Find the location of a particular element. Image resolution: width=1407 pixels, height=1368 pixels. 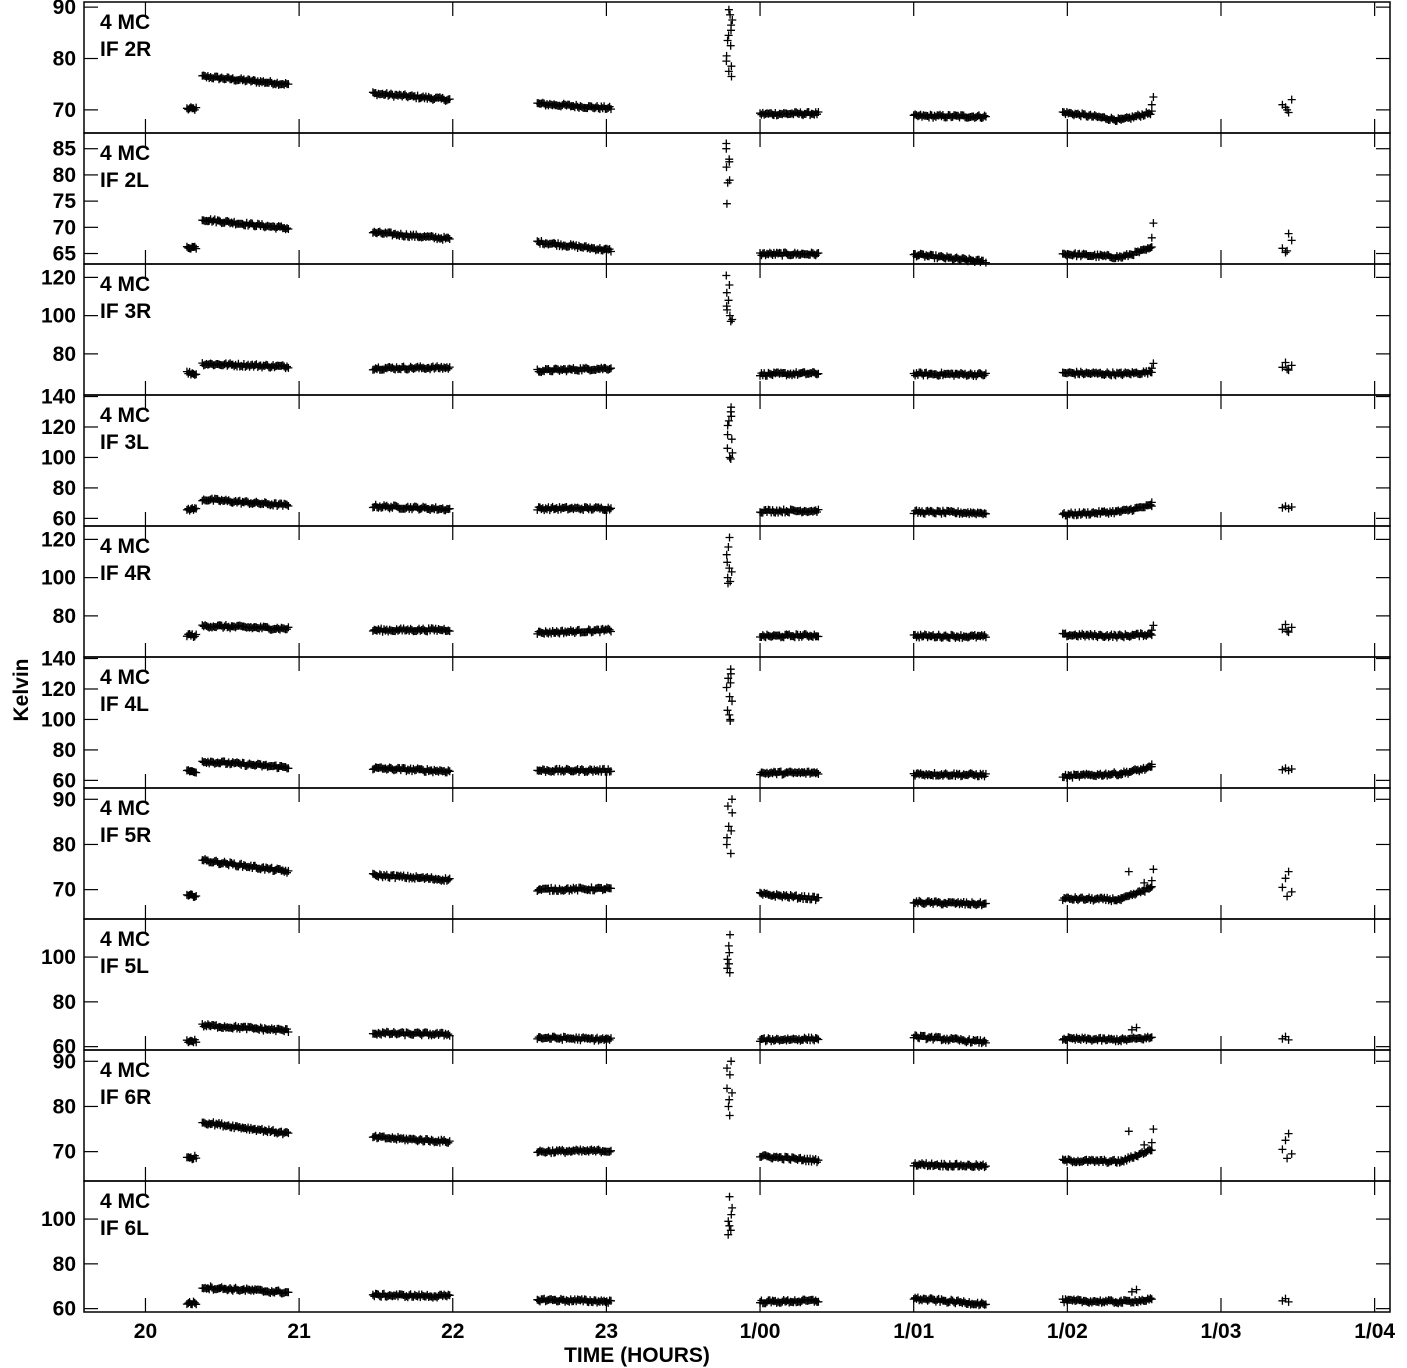

panel-if-6l: 60 80 100 4 MC IF 6L is located at coordinates (716, 1250).